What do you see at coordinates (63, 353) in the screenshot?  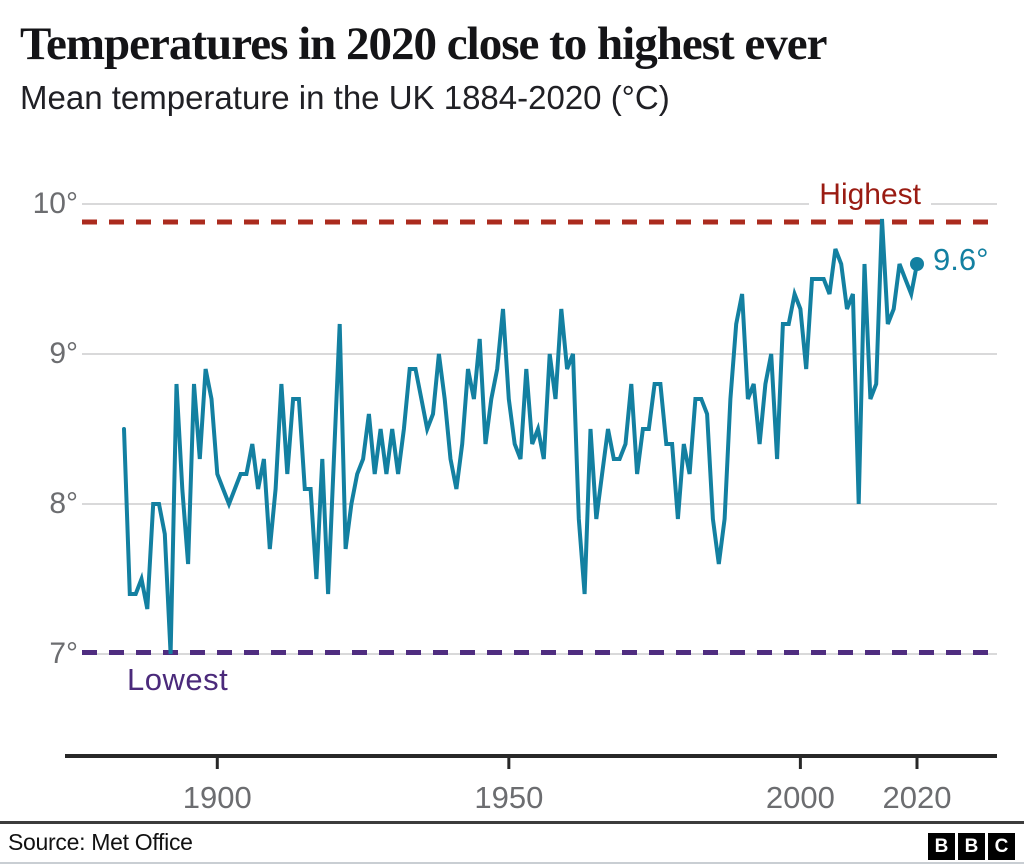 I see `ytick-9: 9°` at bounding box center [63, 353].